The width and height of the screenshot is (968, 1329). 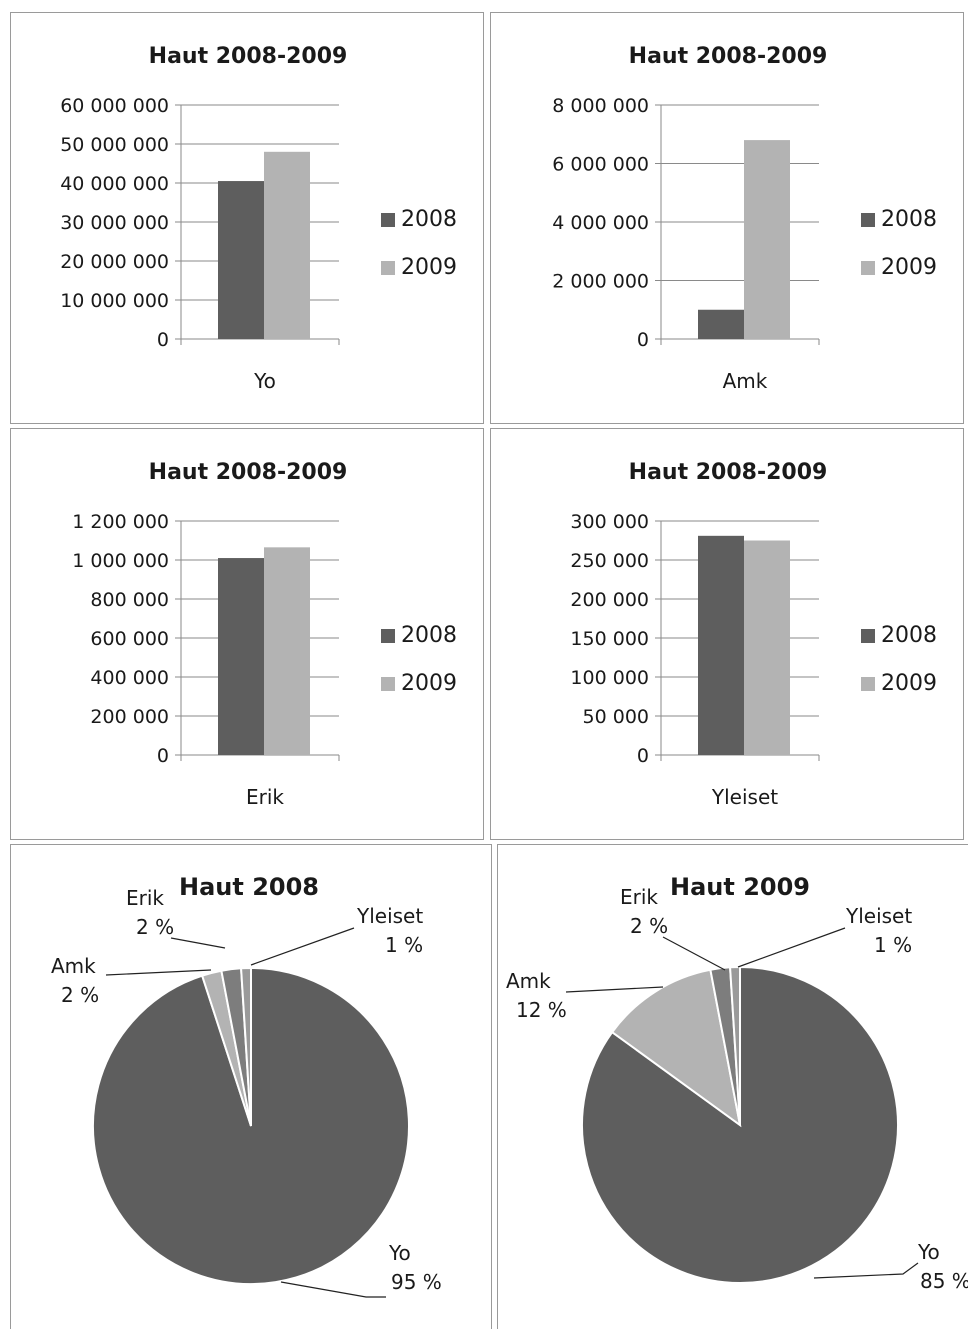 What do you see at coordinates (744, 797) in the screenshot?
I see `x-category-label: Yleiset` at bounding box center [744, 797].